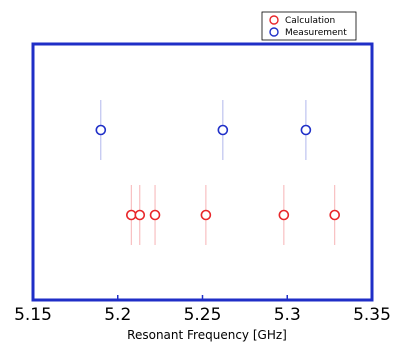  What do you see at coordinates (310, 21) in the screenshot?
I see `legend-label-calculation: Calculation` at bounding box center [310, 21].